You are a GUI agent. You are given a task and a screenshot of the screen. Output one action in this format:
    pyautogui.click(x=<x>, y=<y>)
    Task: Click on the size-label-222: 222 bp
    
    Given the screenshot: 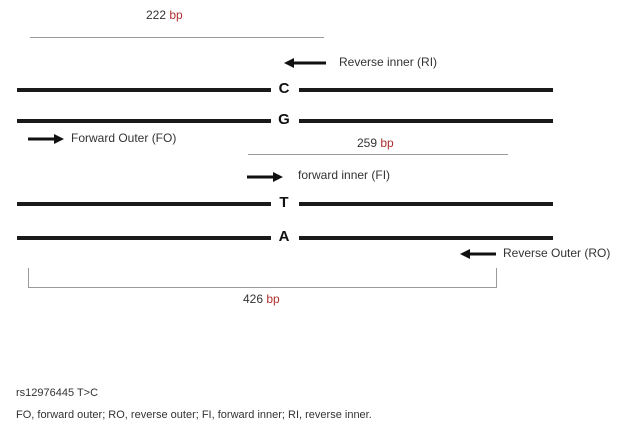 What is the action you would take?
    pyautogui.click(x=164, y=15)
    